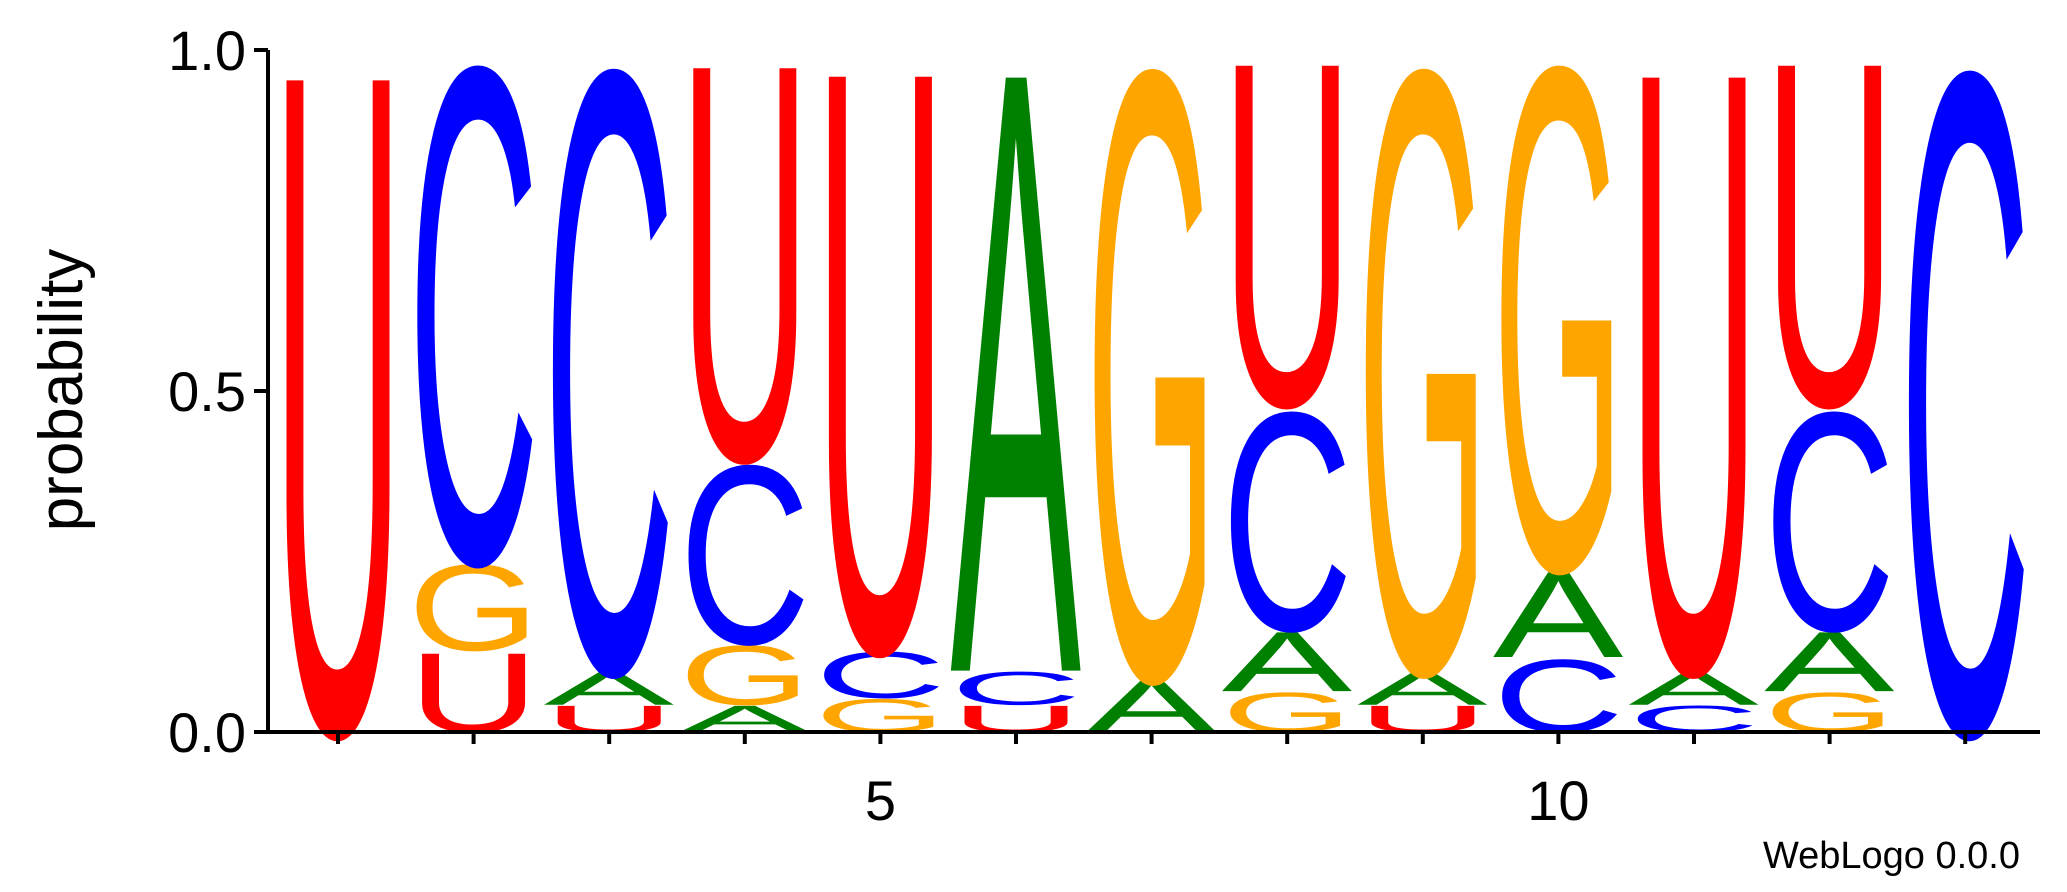 The height and width of the screenshot is (892, 2067). I want to click on x-tick-label: 5, so click(880, 800).